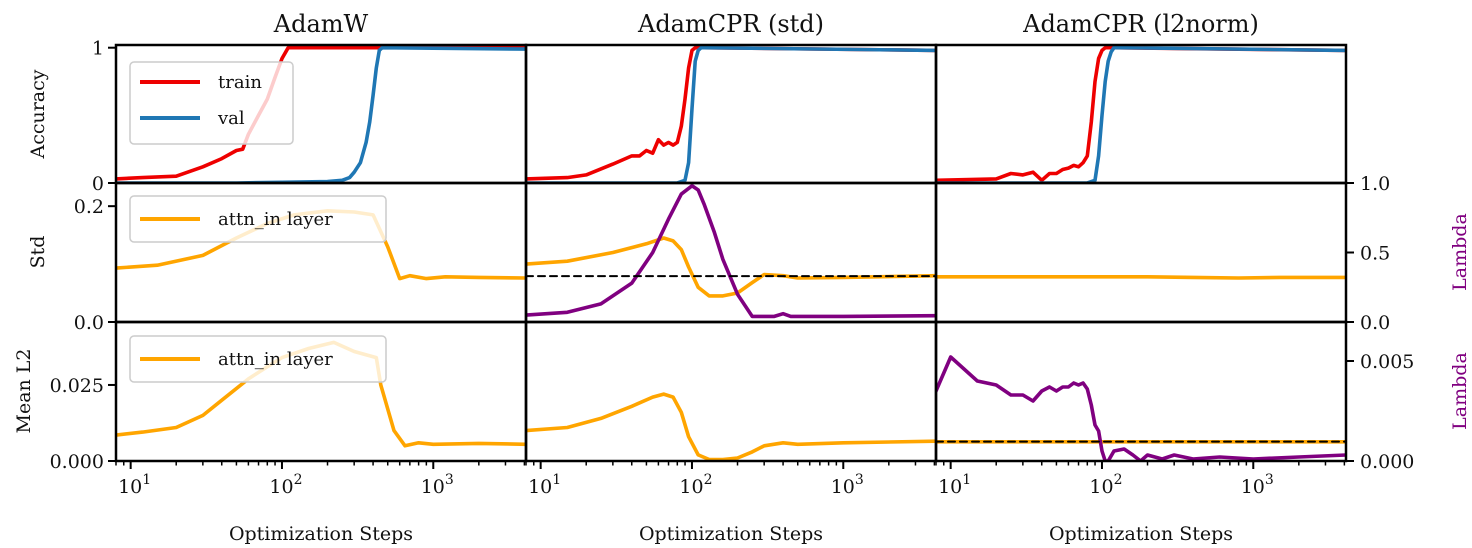 The image size is (1472, 548). Describe the element at coordinates (1375, 184) in the screenshot. I see `right-y-tick-label: 1.0` at that location.